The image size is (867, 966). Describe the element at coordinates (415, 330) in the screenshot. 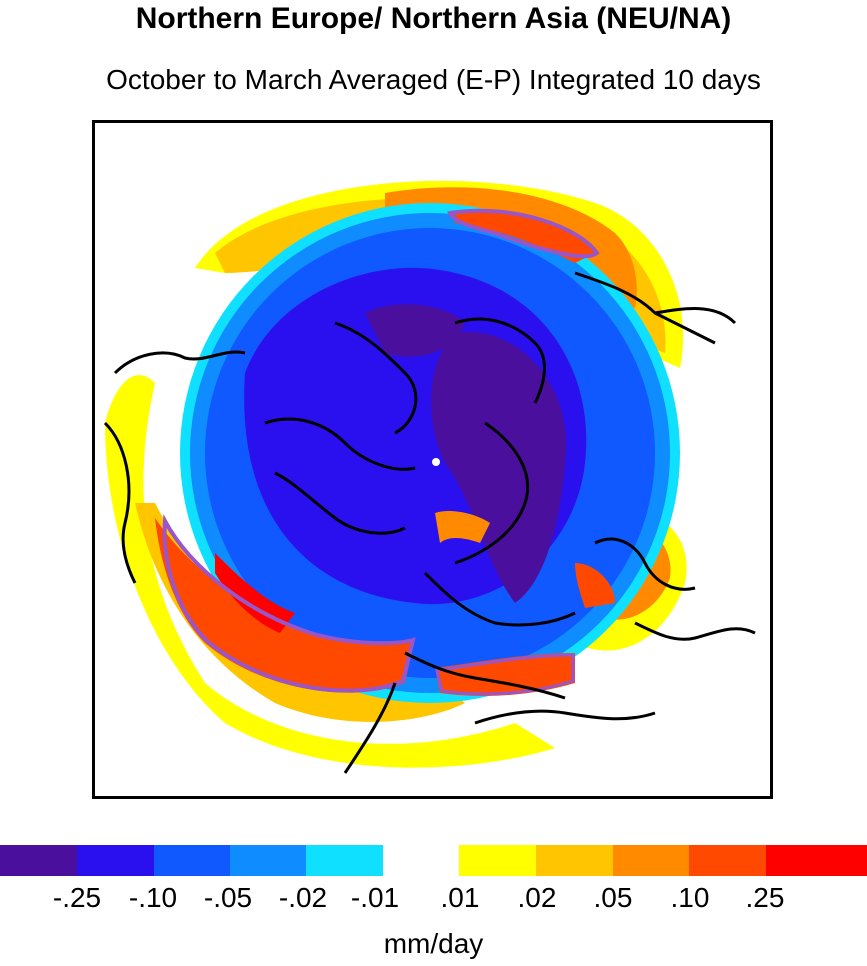

I see `purple-patch-north` at that location.